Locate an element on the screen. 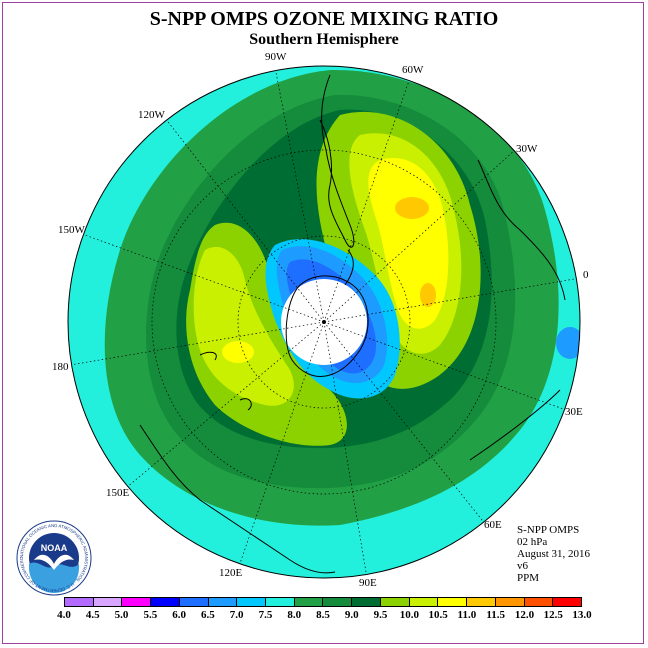 The image size is (648, 648). lon-label-60w: 60W is located at coordinates (413, 70).